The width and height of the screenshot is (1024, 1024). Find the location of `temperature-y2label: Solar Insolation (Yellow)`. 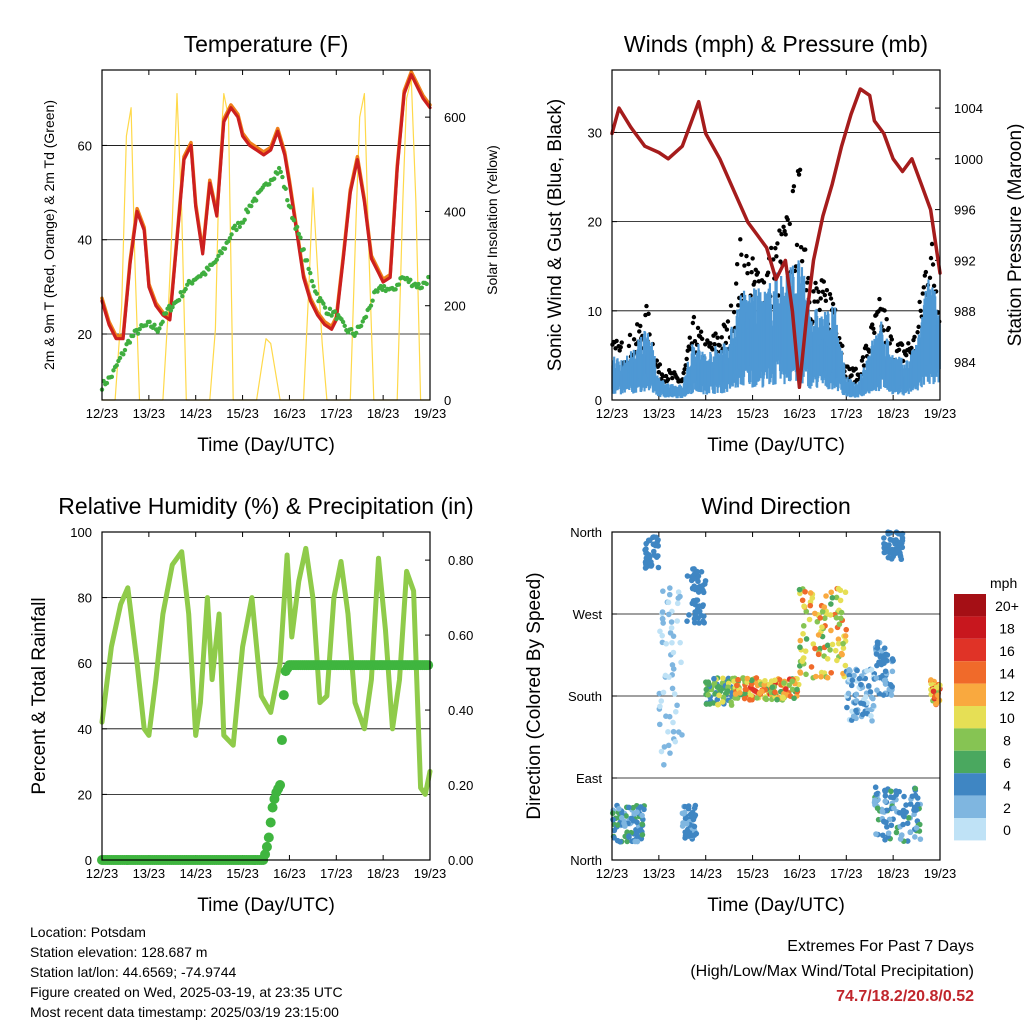

temperature-y2label: Solar Insolation (Yellow) is located at coordinates (492, 220).